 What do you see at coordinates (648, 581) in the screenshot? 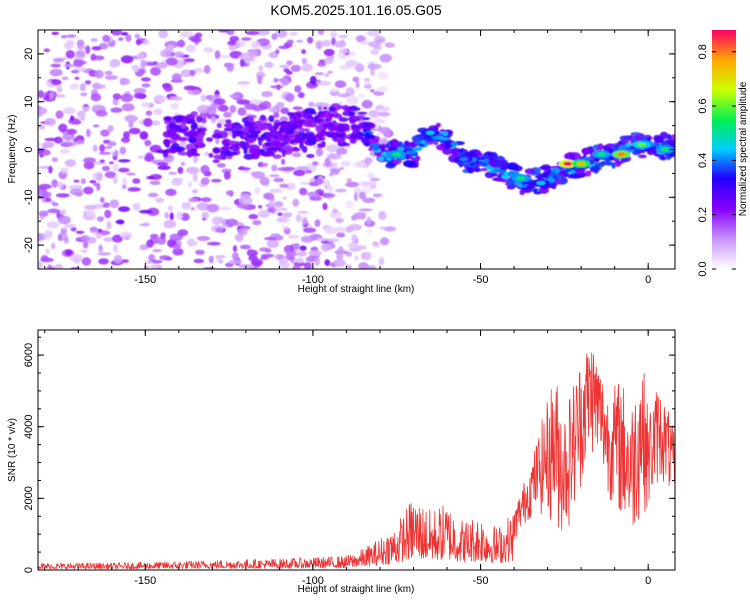
I see `x-tick-label: 0` at bounding box center [648, 581].